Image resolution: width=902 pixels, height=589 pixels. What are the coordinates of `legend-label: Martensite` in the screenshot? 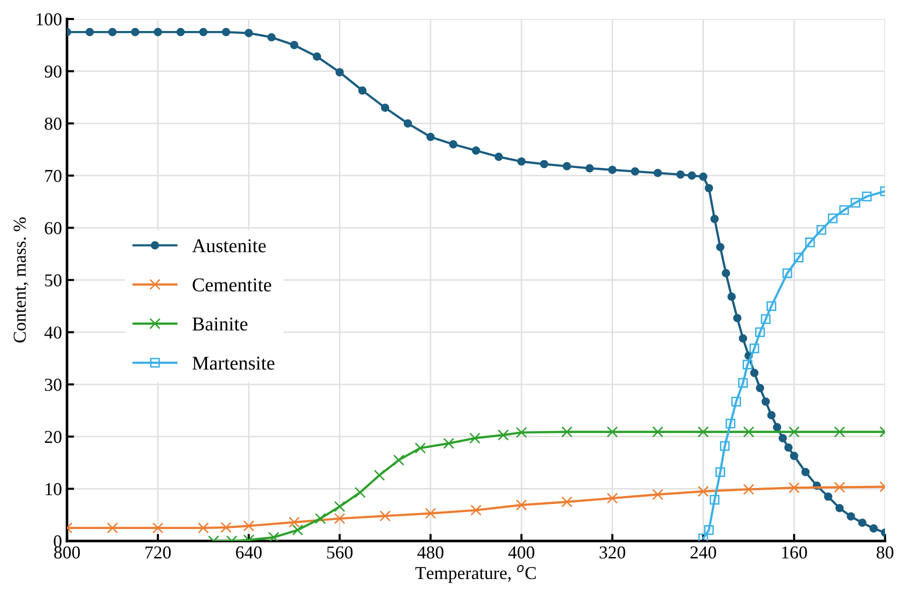 It's located at (233, 363).